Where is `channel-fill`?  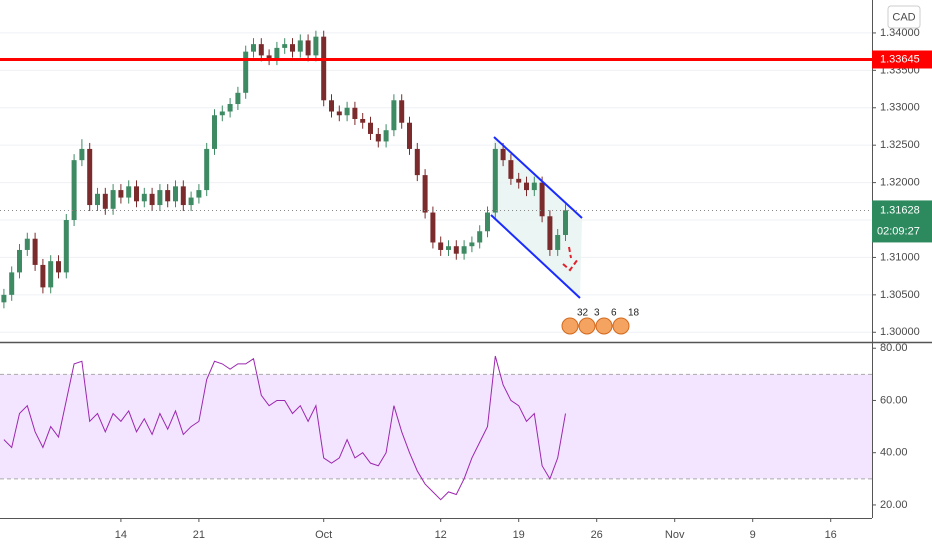
channel-fill is located at coordinates (536, 217).